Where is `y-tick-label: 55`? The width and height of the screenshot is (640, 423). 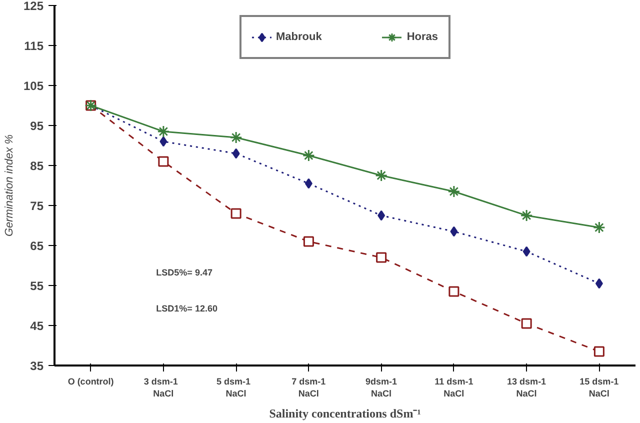 y-tick-label: 55 is located at coordinates (37, 286).